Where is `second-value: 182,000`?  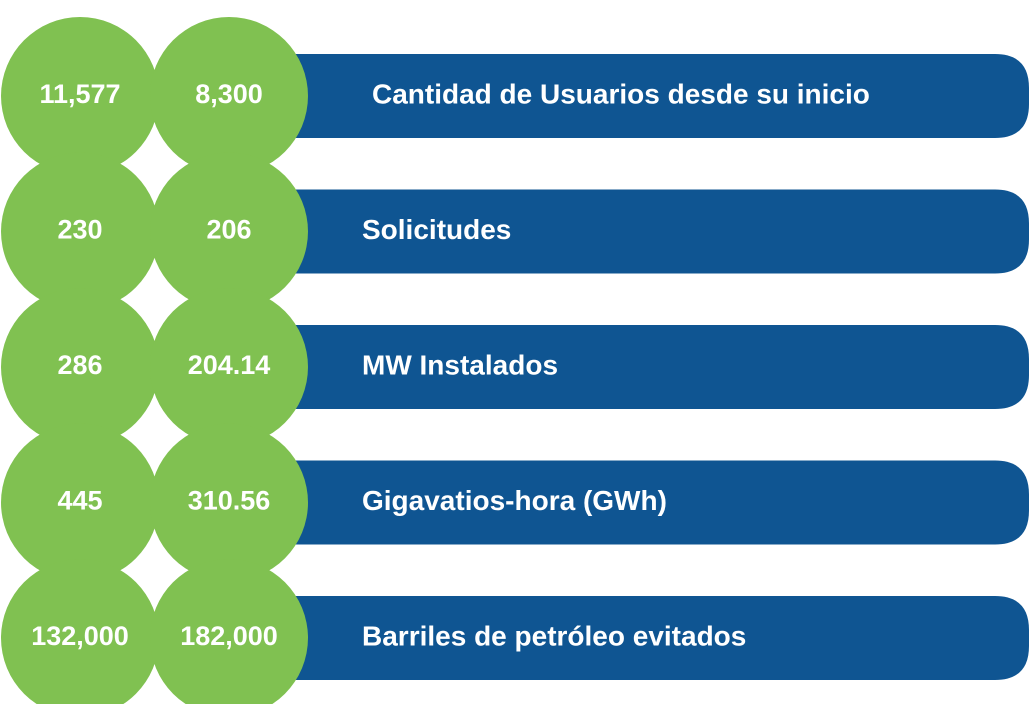 second-value: 182,000 is located at coordinates (229, 636).